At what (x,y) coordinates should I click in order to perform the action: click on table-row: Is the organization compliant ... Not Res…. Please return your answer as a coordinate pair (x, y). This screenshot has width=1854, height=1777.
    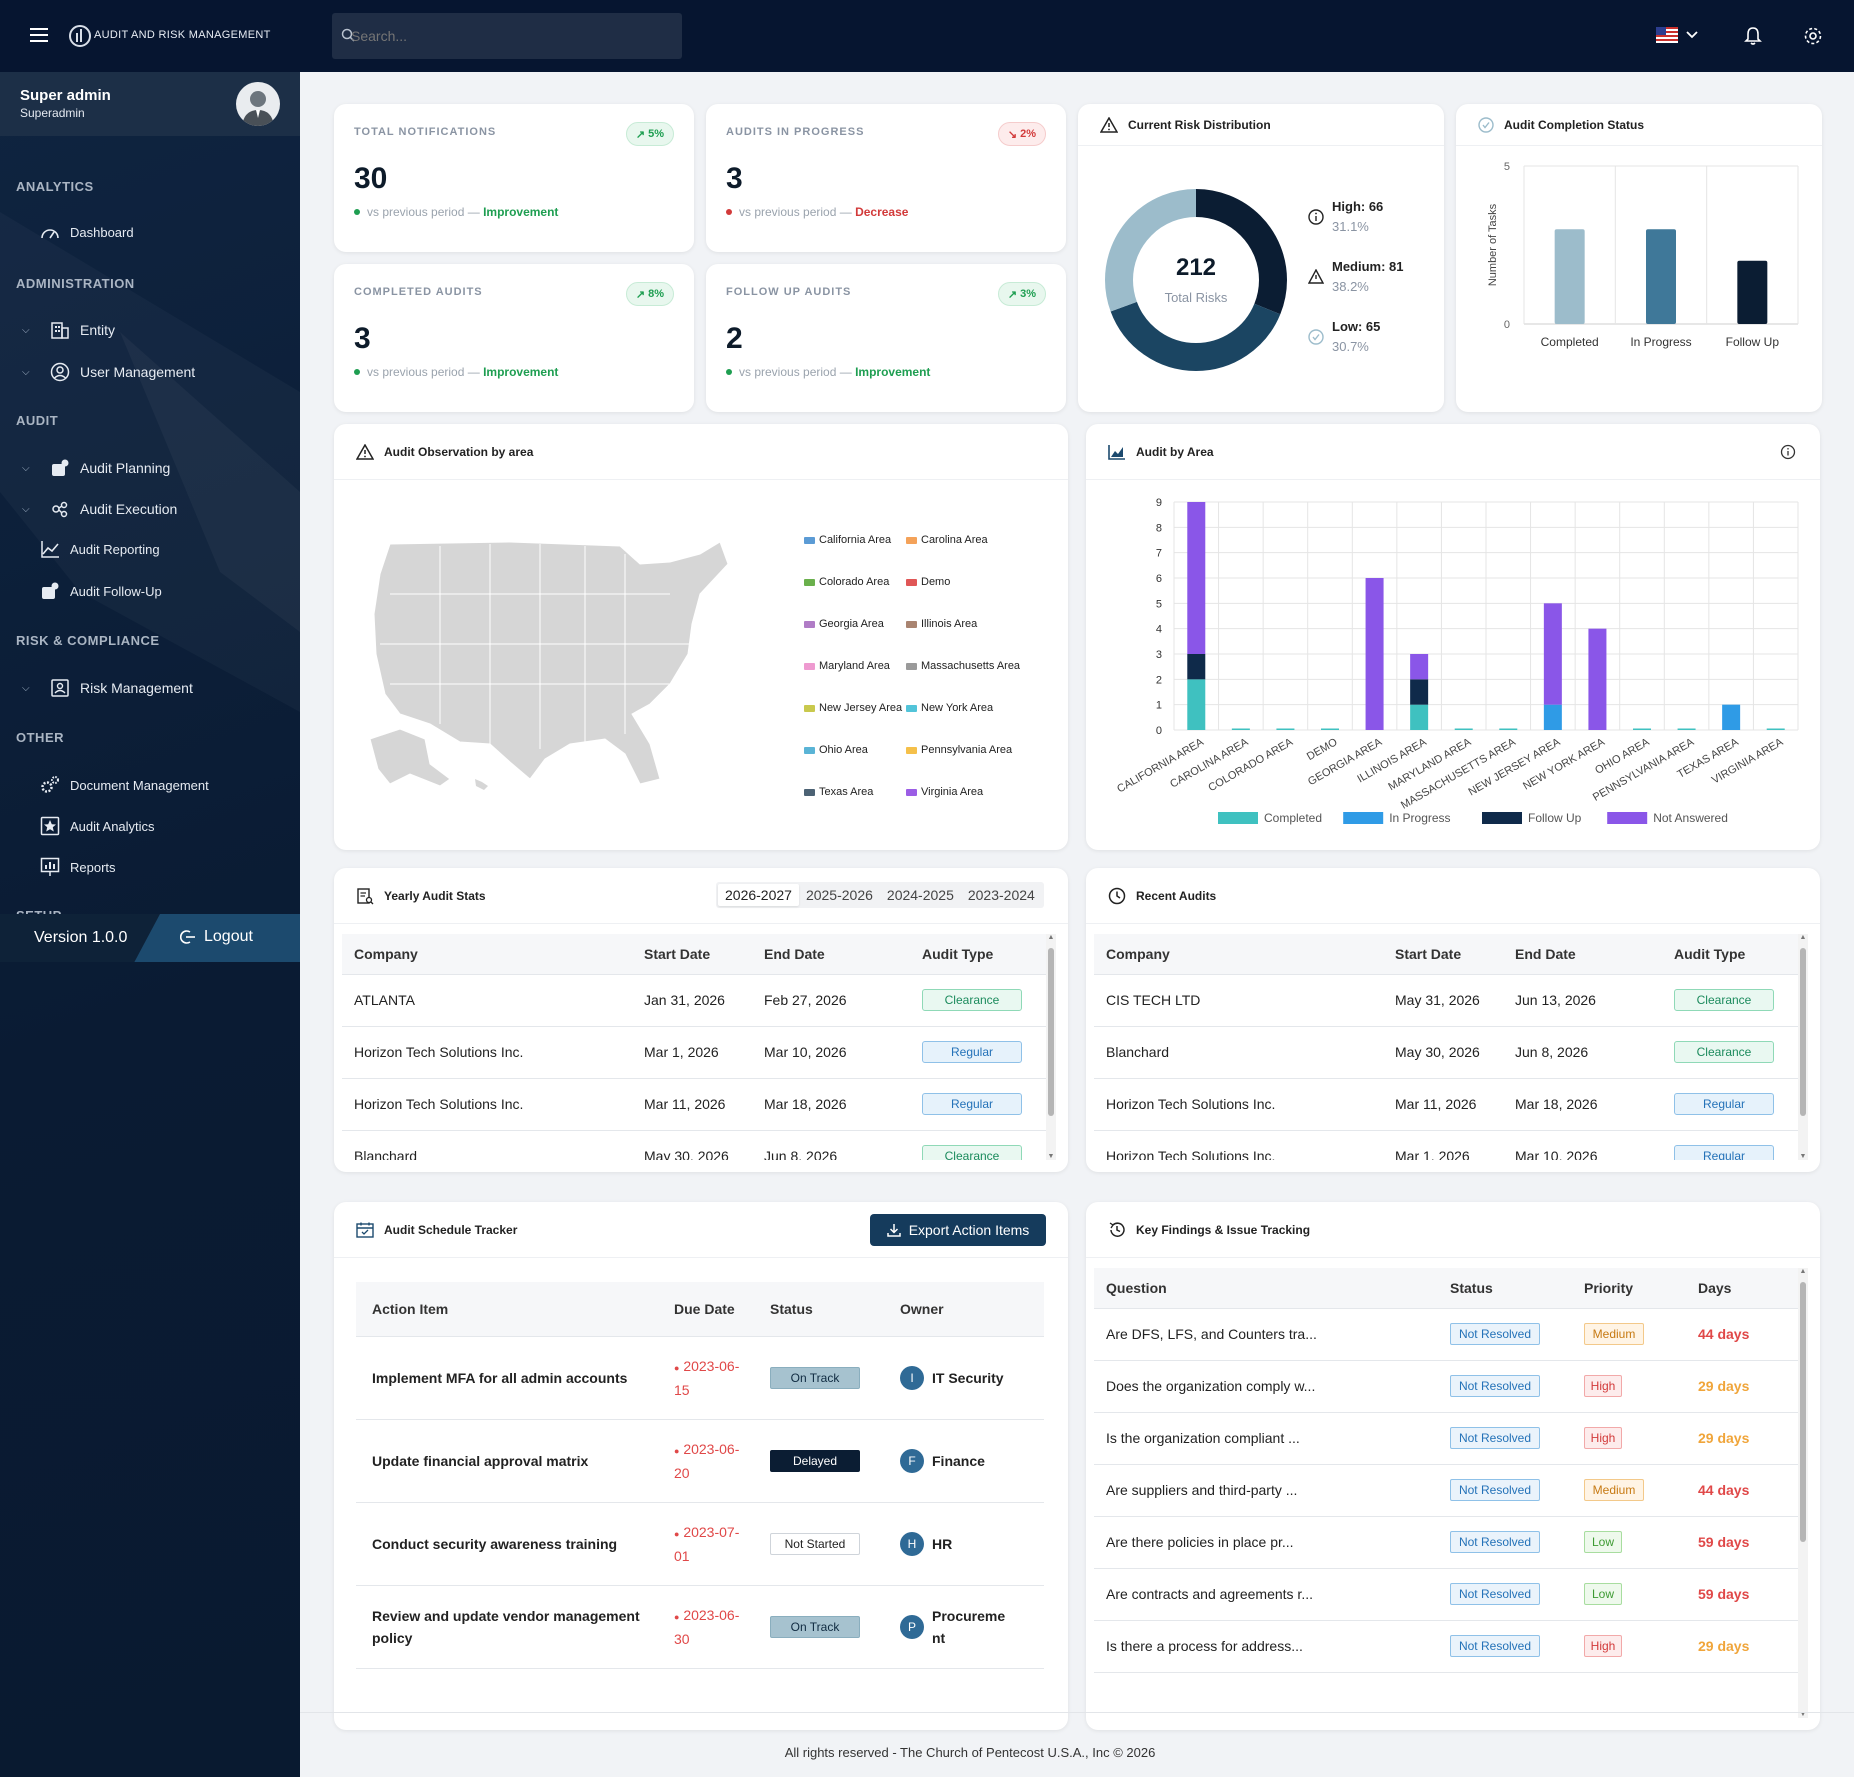
    Looking at the image, I should click on (1446, 1438).